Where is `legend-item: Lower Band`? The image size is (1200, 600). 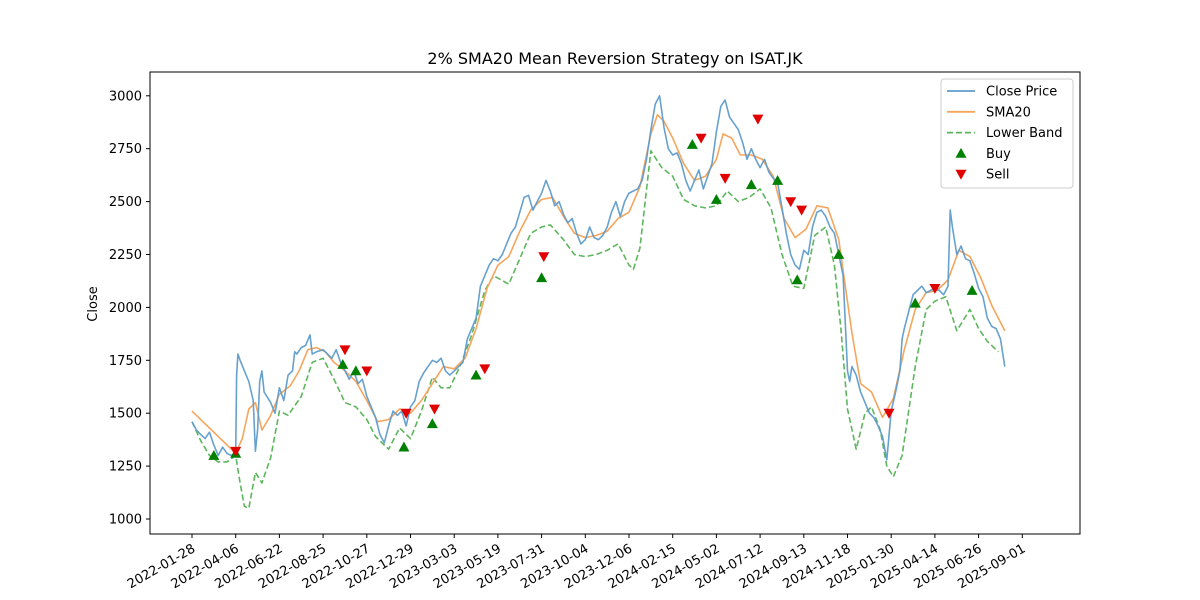 legend-item: Lower Band is located at coordinates (1004, 133).